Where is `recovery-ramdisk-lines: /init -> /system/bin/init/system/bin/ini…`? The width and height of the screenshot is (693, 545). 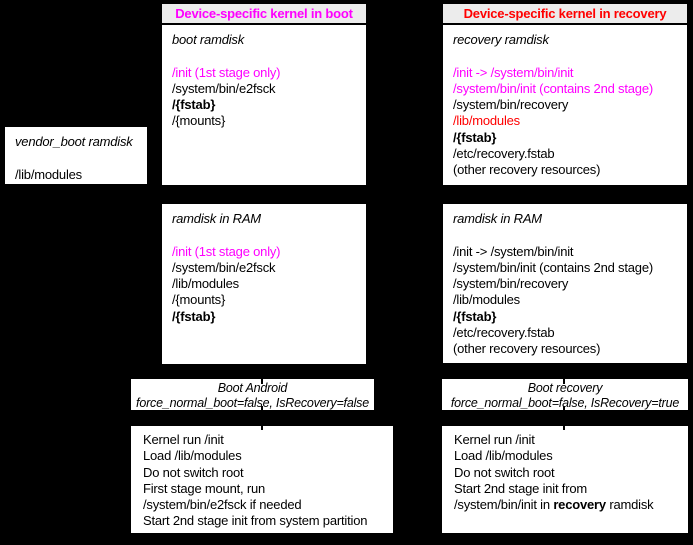
recovery-ramdisk-lines: /init -> /system/bin/init/system/bin/ini… is located at coordinates (565, 113).